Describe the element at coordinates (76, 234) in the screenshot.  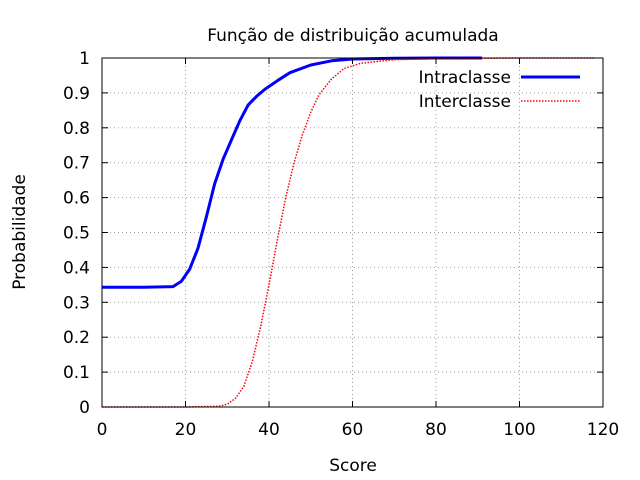
I see `y-tick-label: 0.5` at that location.